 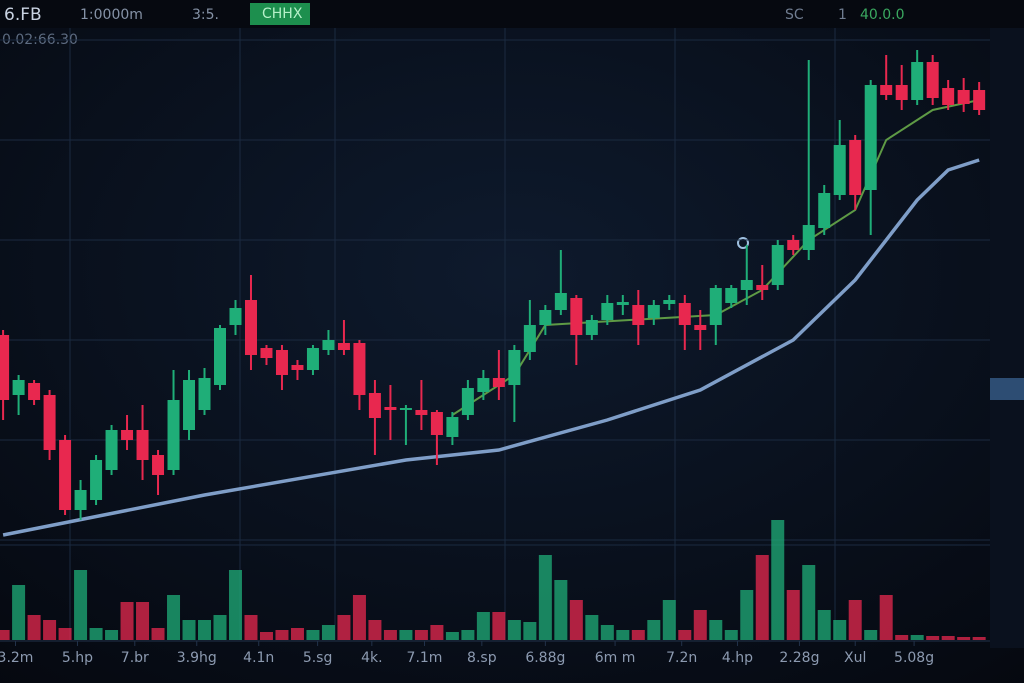 What do you see at coordinates (615, 658) in the screenshot?
I see `x-tick-label: 6m m` at bounding box center [615, 658].